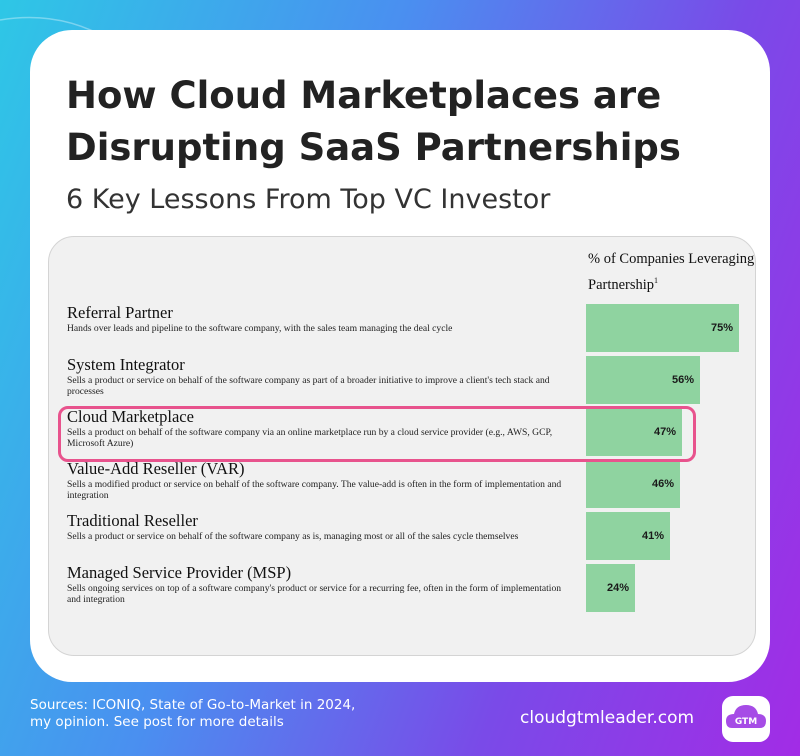  I want to click on bar-value-label: 56%, so click(682, 380).